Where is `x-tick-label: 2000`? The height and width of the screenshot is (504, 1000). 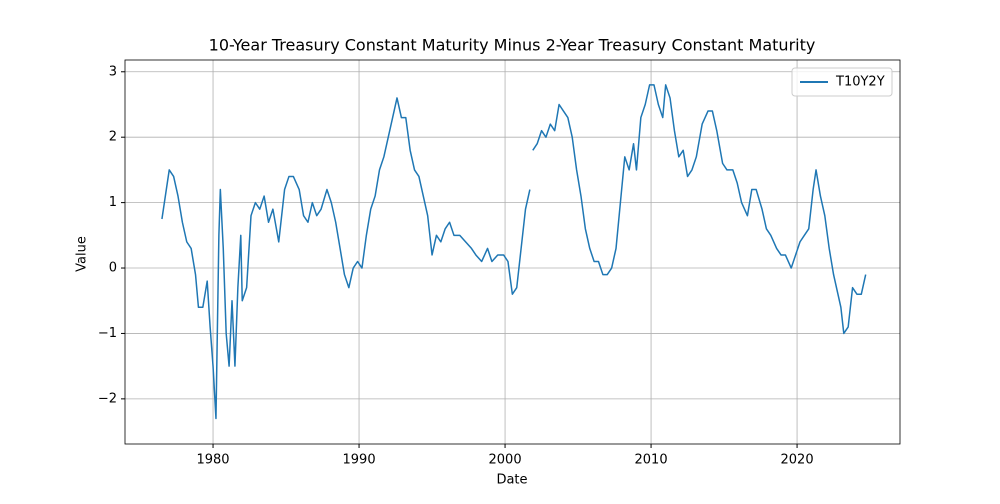
x-tick-label: 2000 is located at coordinates (505, 460).